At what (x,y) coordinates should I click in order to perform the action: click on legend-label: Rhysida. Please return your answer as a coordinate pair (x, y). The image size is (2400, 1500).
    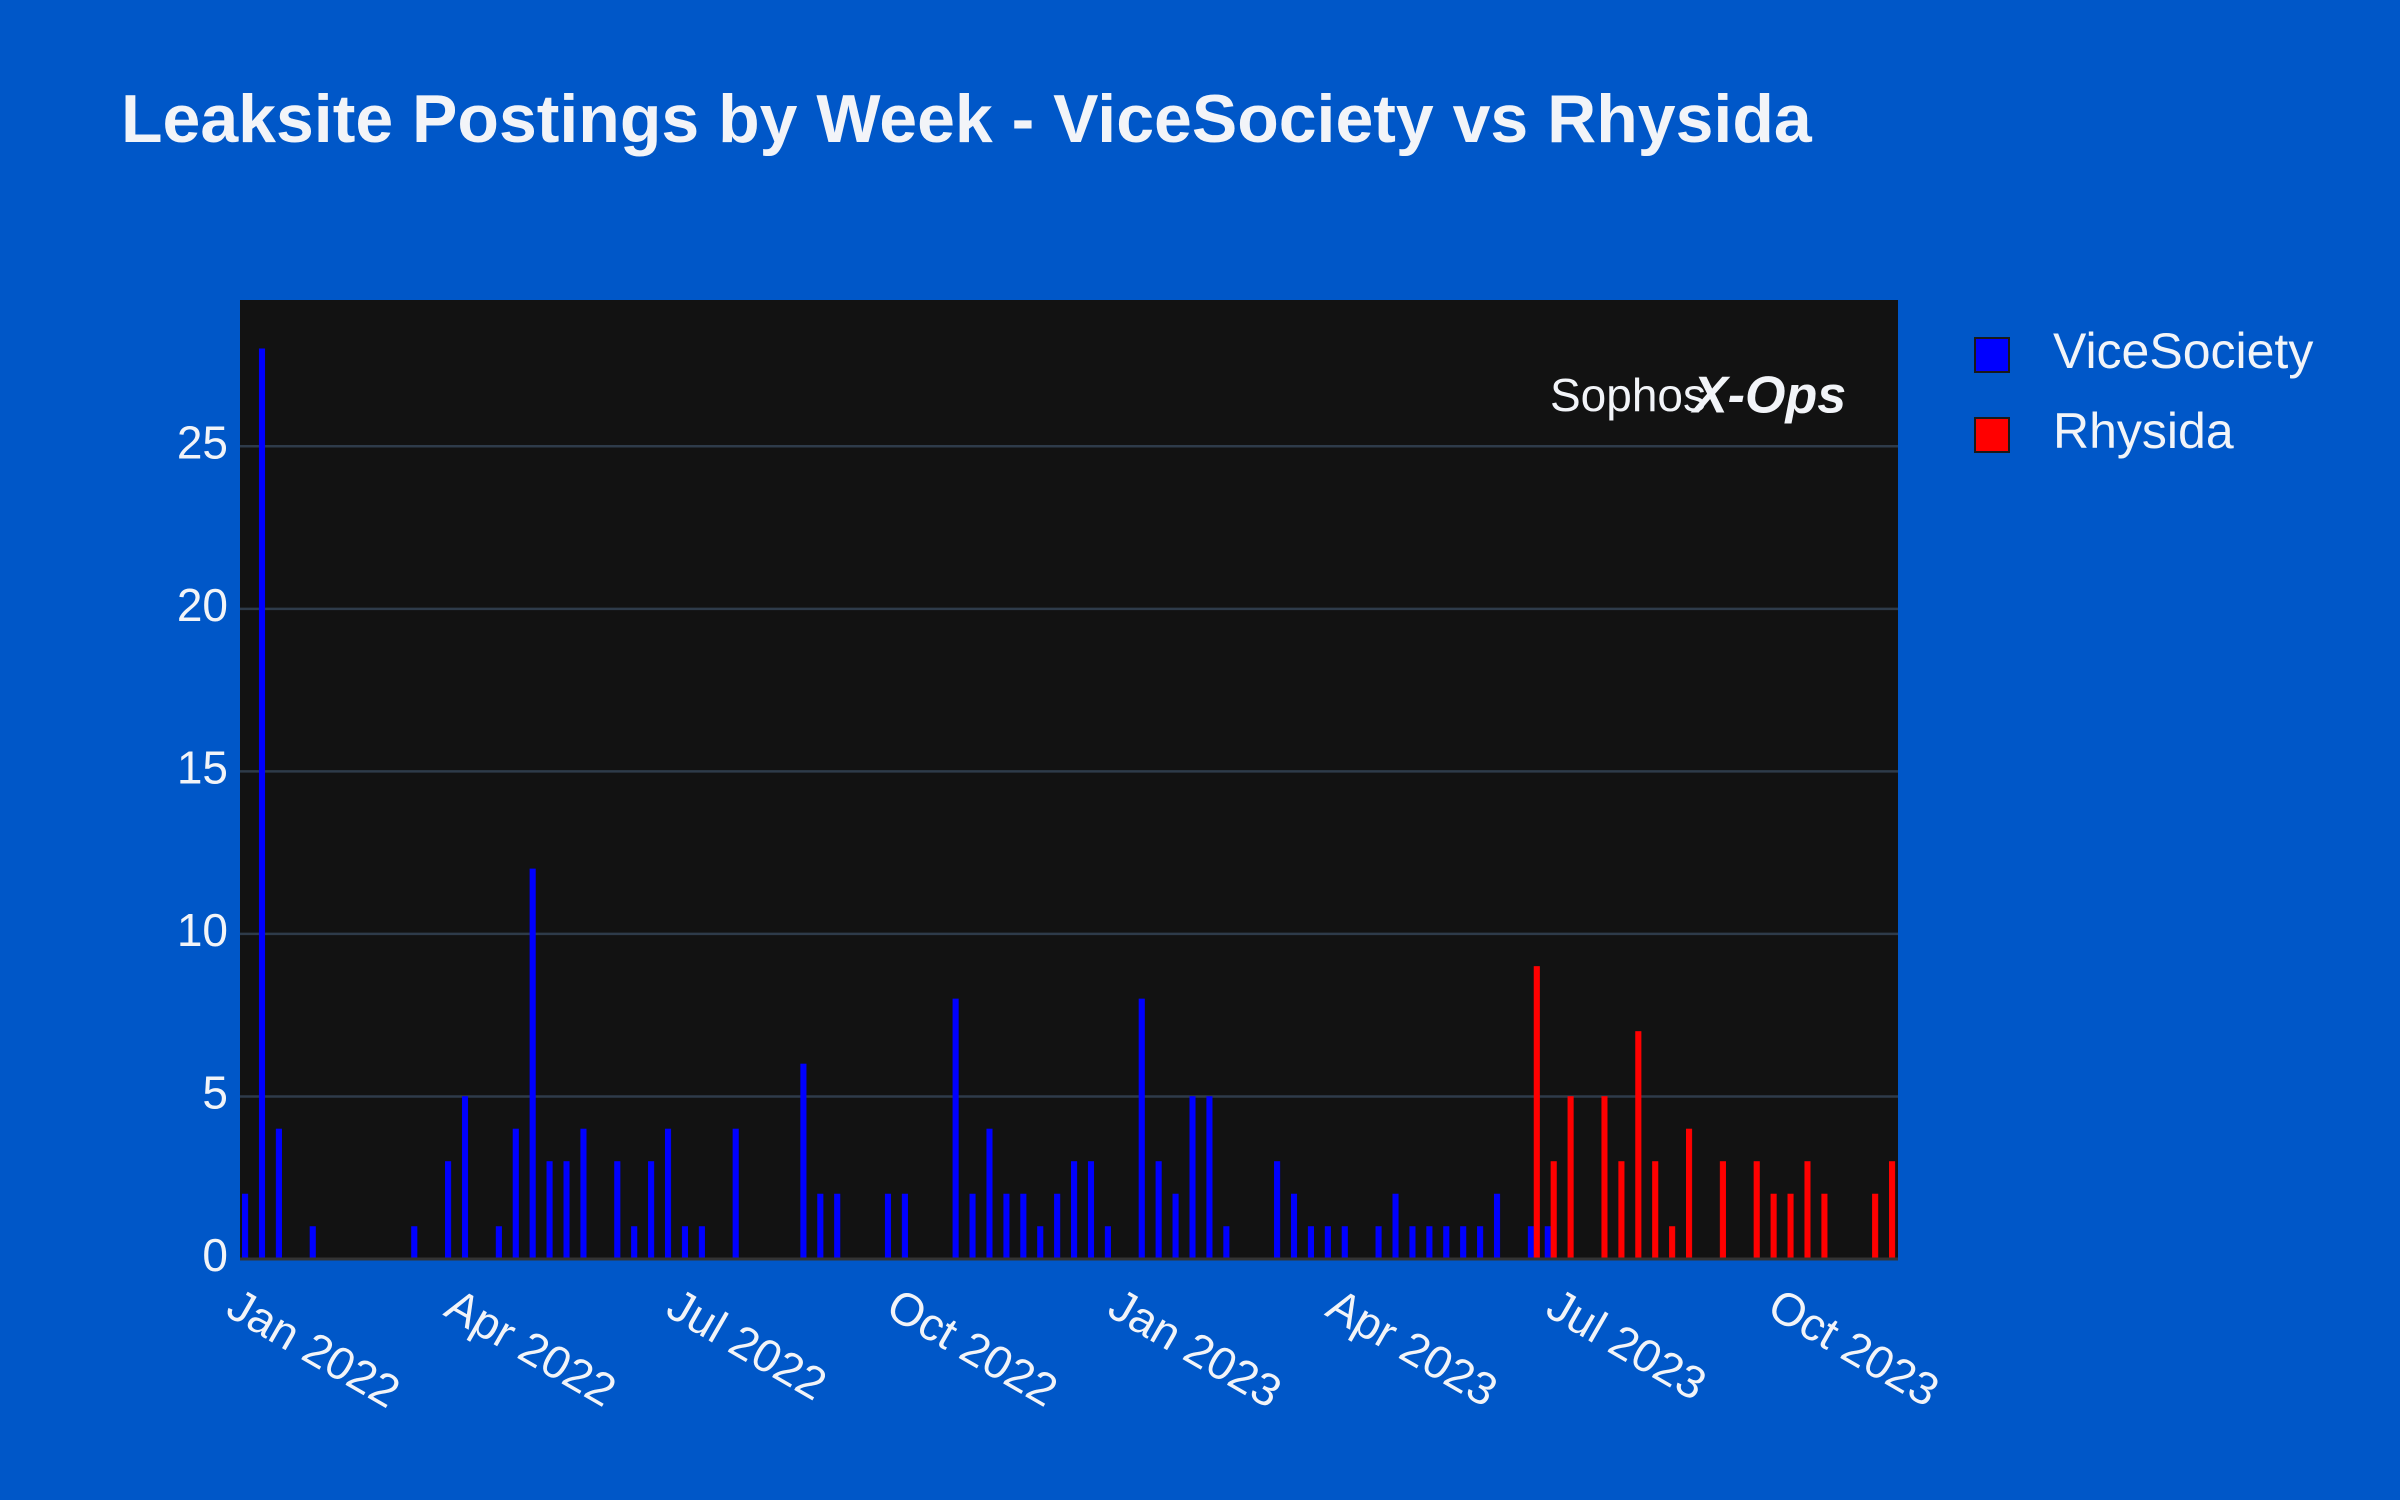
    Looking at the image, I should click on (2143, 431).